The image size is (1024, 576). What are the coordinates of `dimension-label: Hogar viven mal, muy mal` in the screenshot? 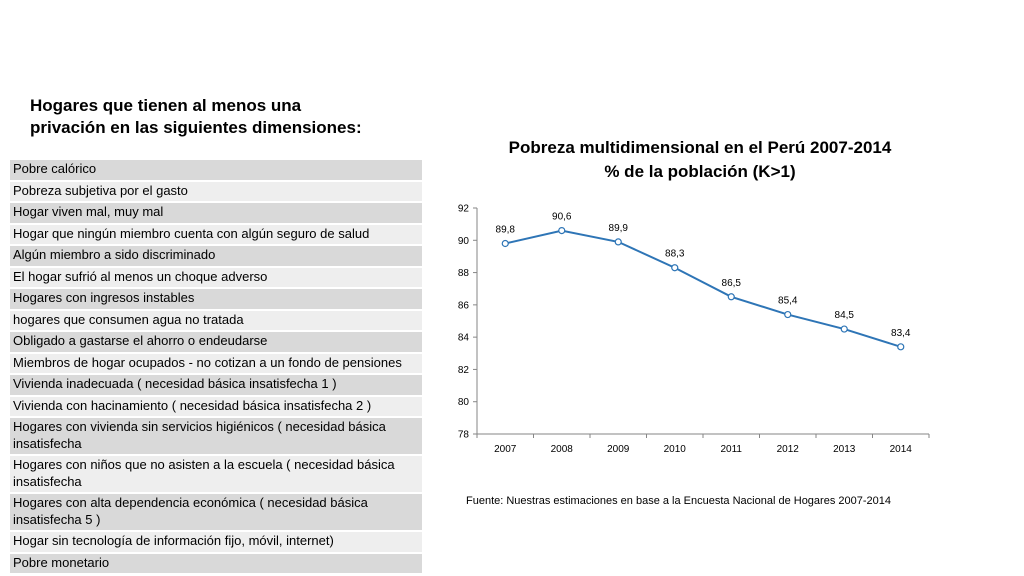 It's located at (216, 213).